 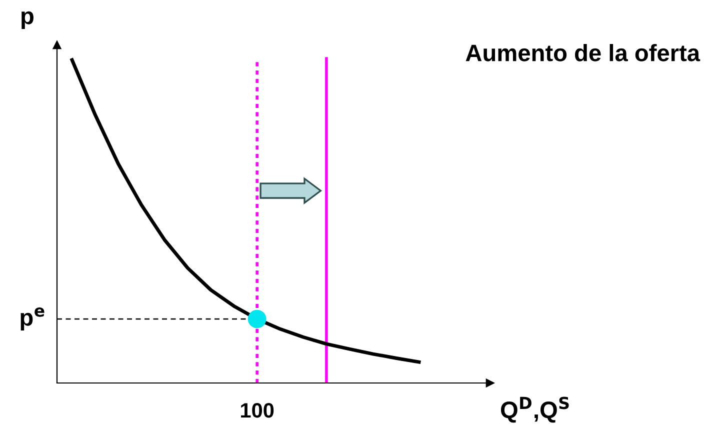 What do you see at coordinates (28, 20) in the screenshot?
I see `y-axis-title: p` at bounding box center [28, 20].